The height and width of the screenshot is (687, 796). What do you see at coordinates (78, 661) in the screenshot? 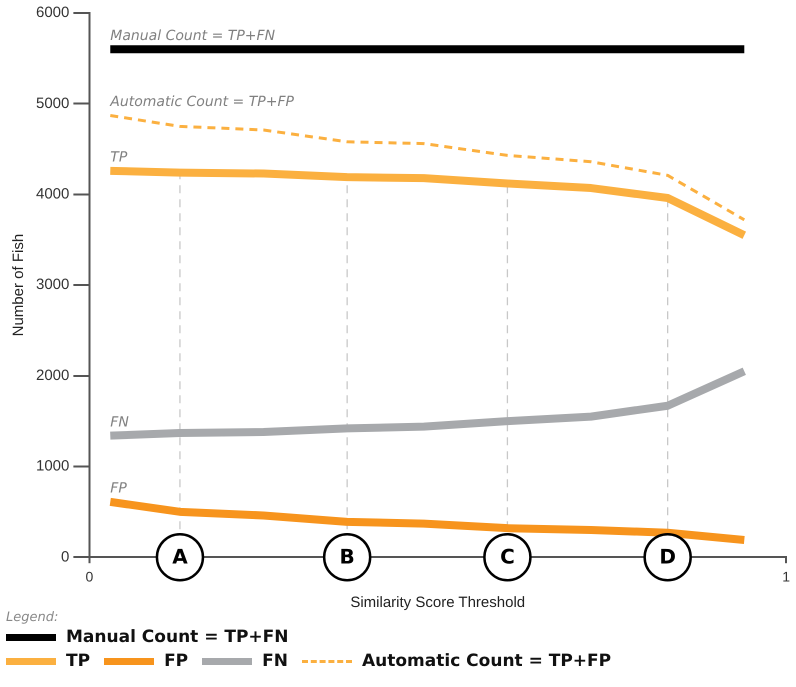
I see `legend-label: TP` at bounding box center [78, 661].